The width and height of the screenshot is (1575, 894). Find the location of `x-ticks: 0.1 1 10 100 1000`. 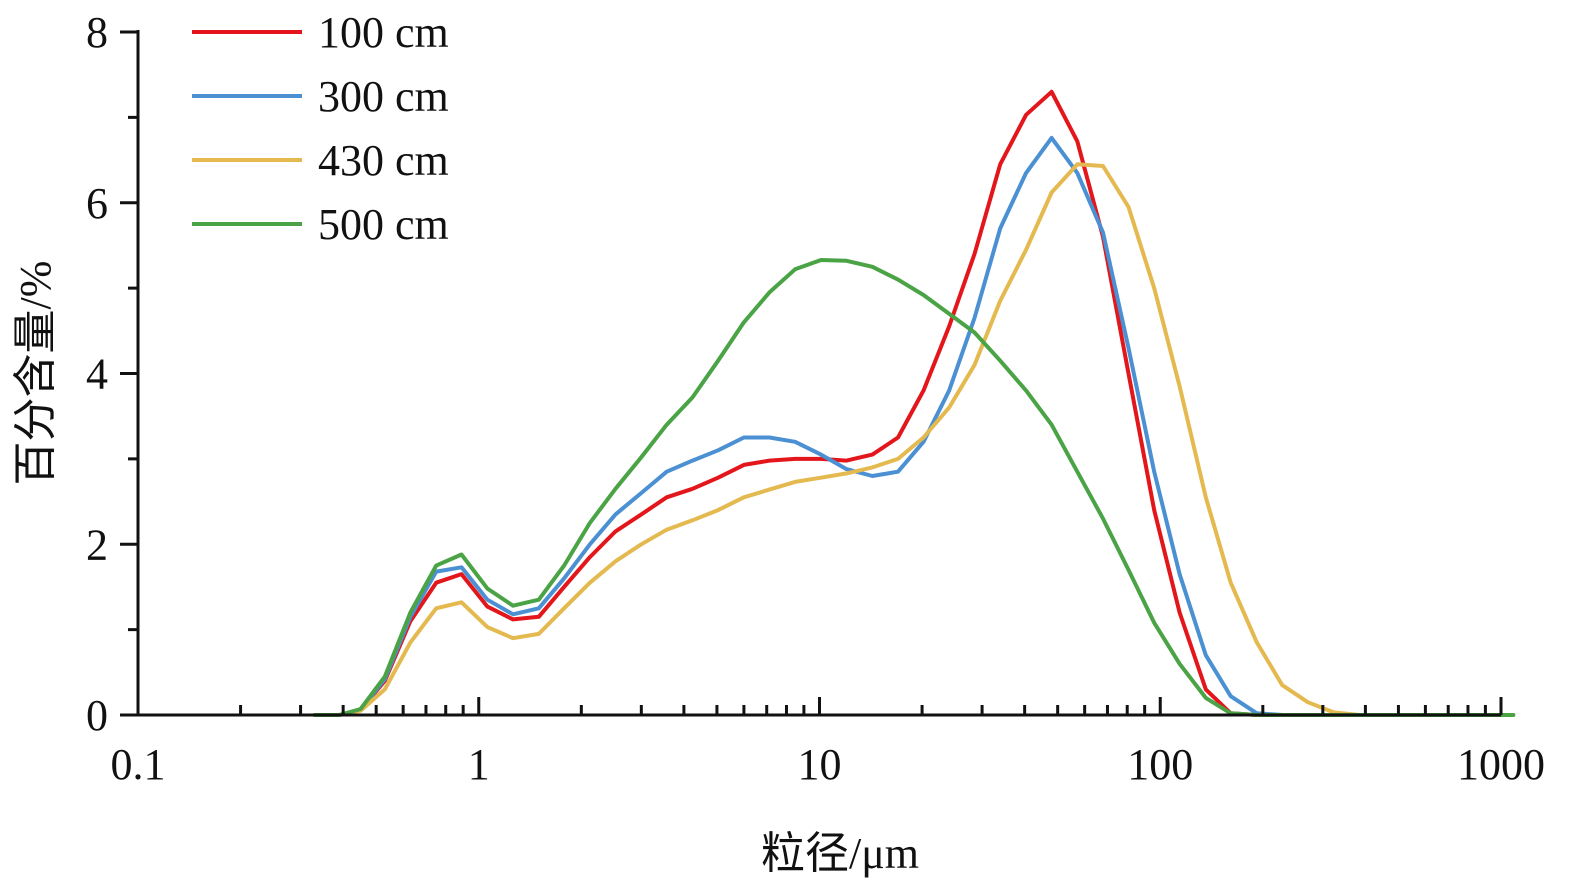

x-ticks: 0.1 1 10 100 1000 is located at coordinates (828, 743).